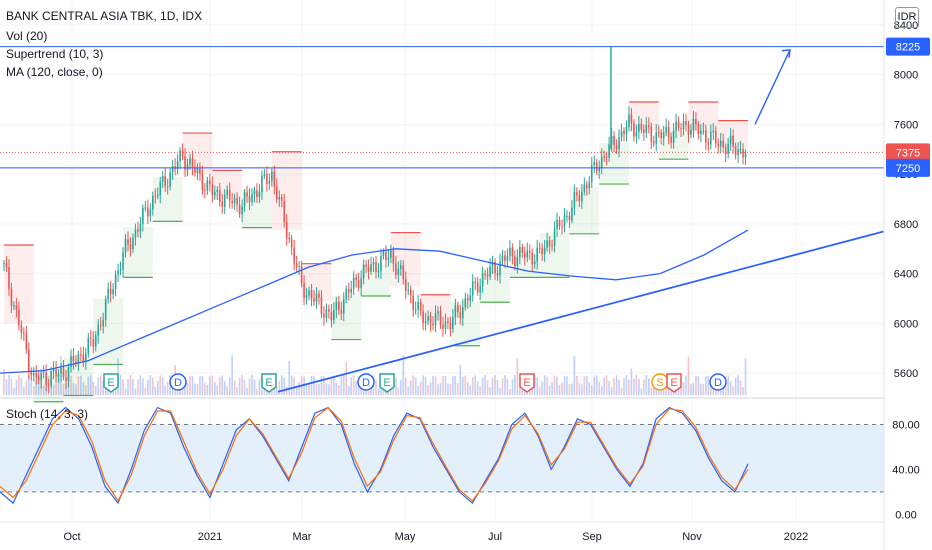 The height and width of the screenshot is (550, 932). Describe the element at coordinates (906, 26) in the screenshot. I see `price-tick-label: 8400` at that location.